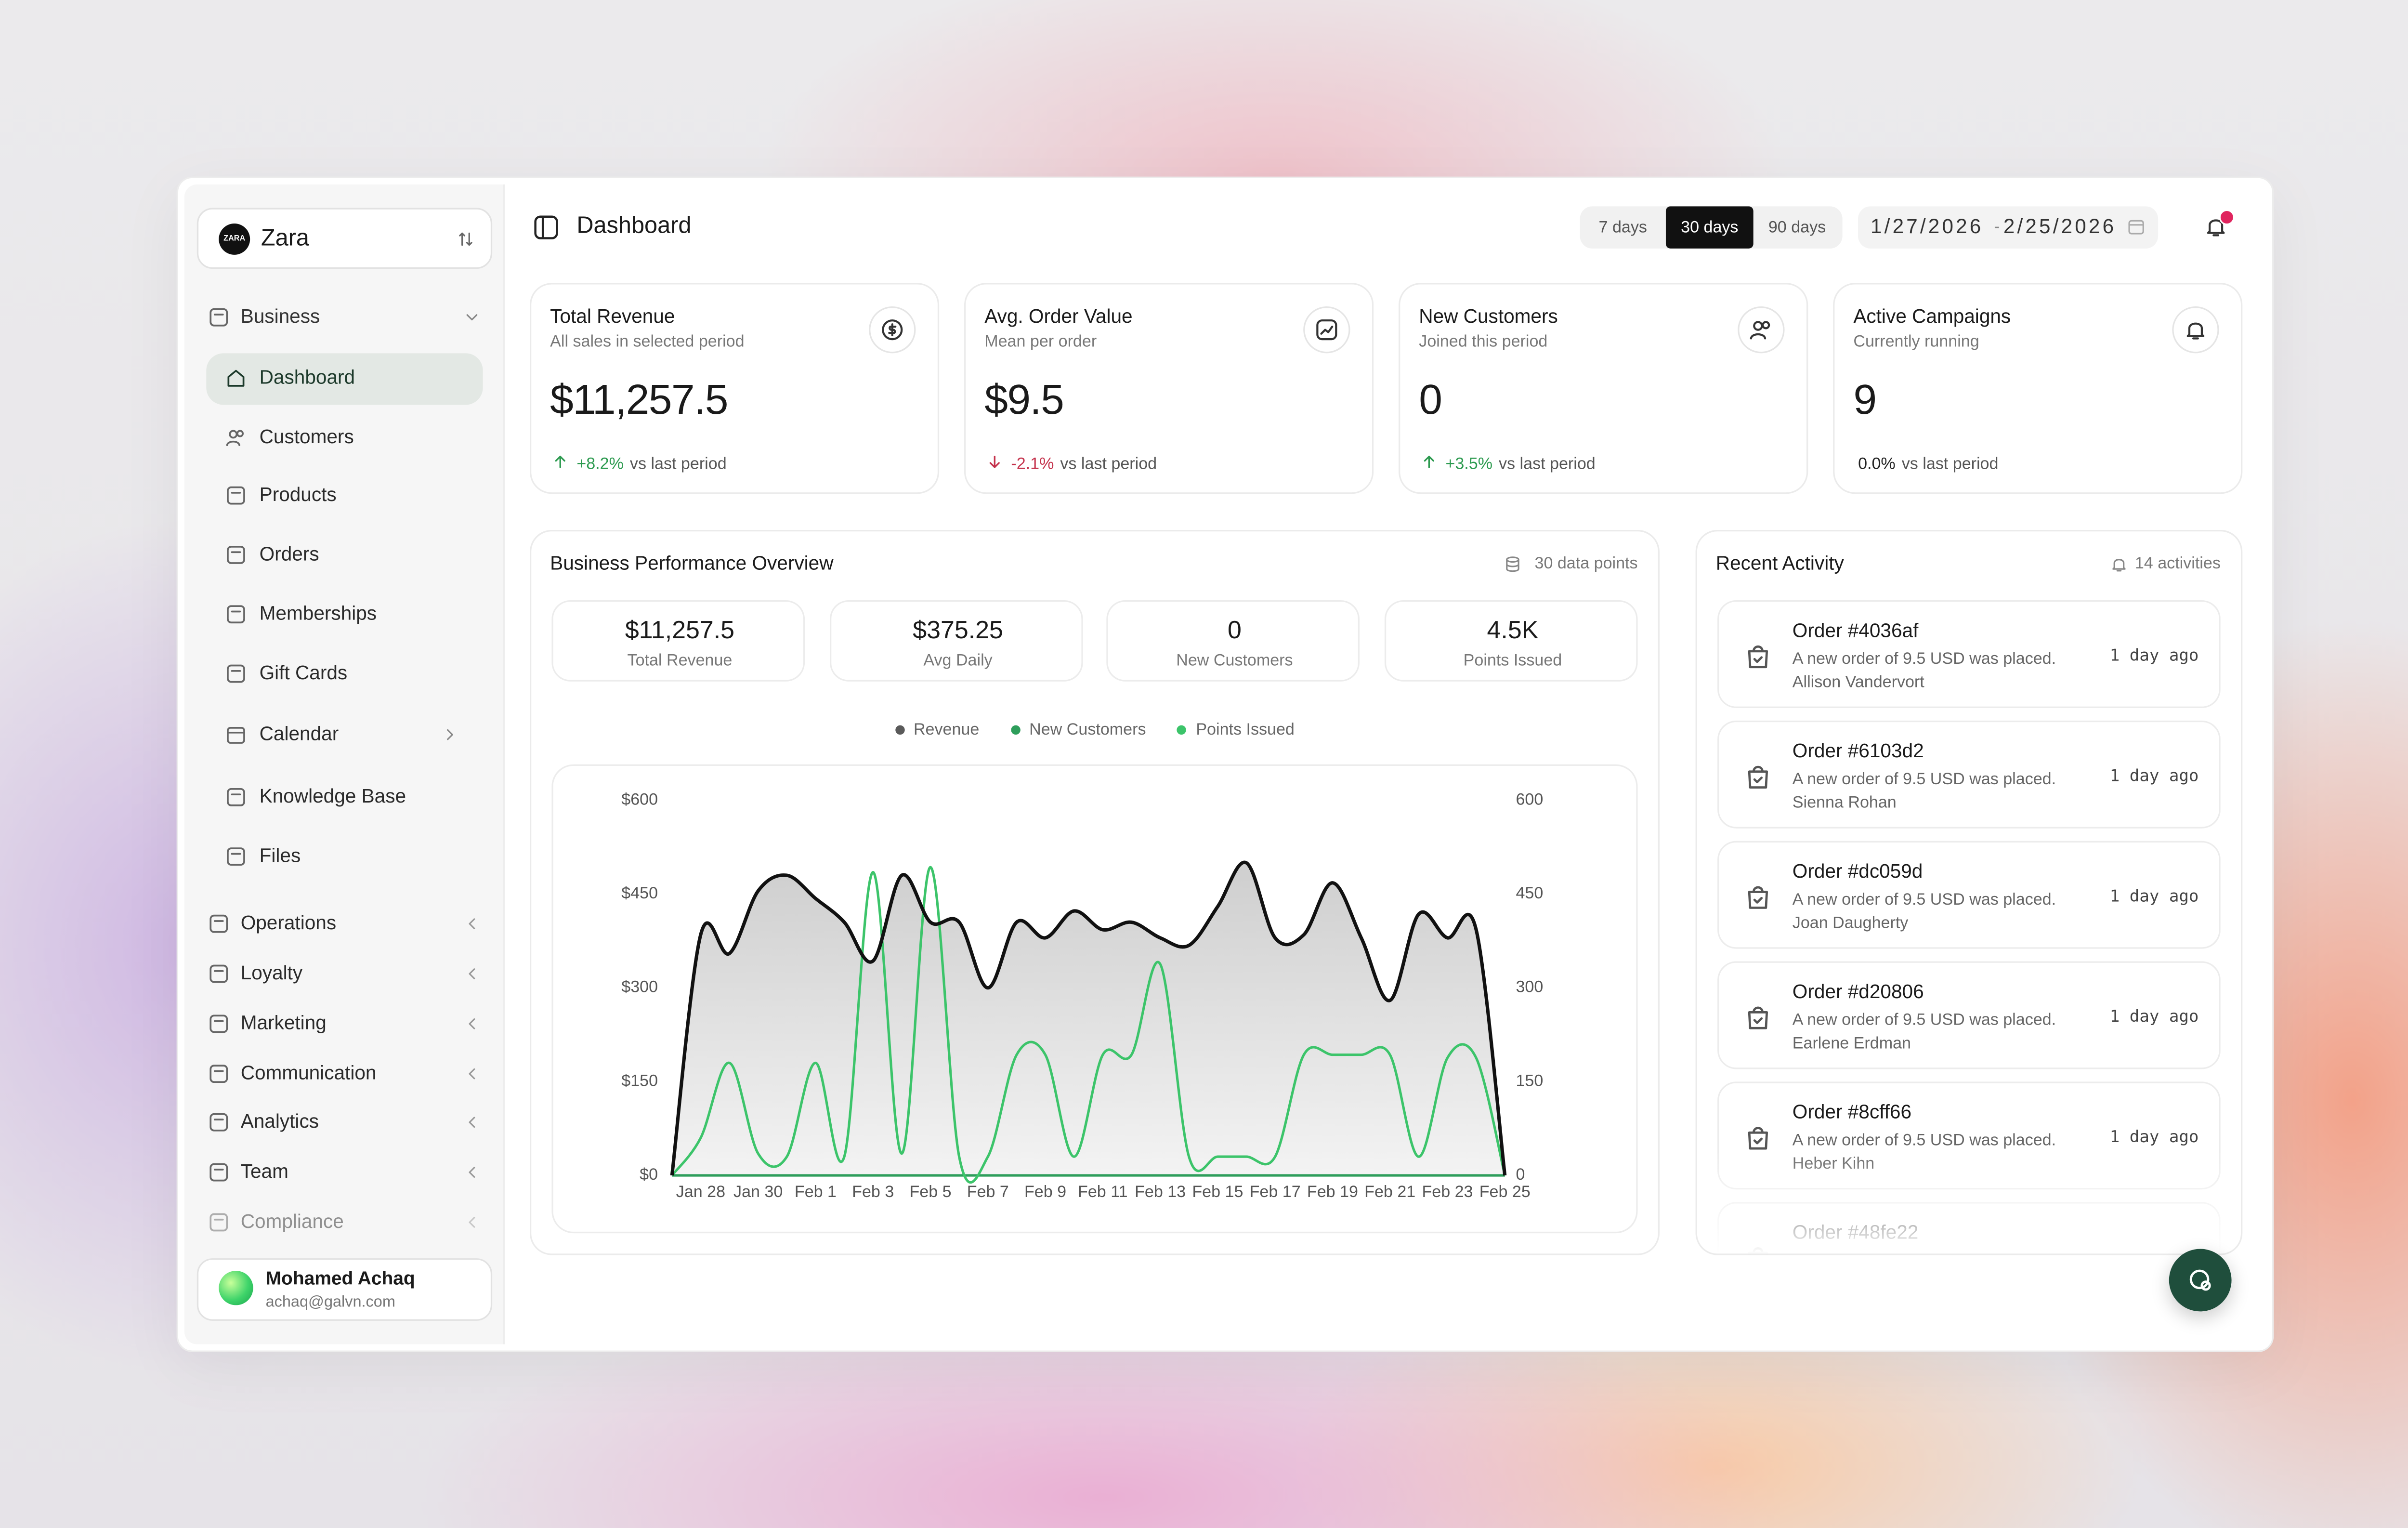  I want to click on range-button: 7 days, so click(1622, 227).